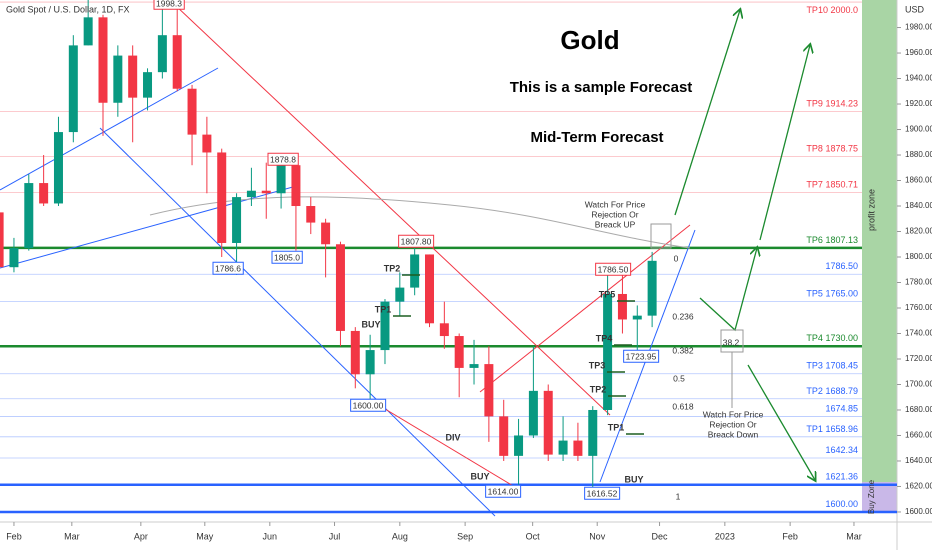 The width and height of the screenshot is (932, 550). I want to click on x-tick-label: 2023, so click(725, 536).